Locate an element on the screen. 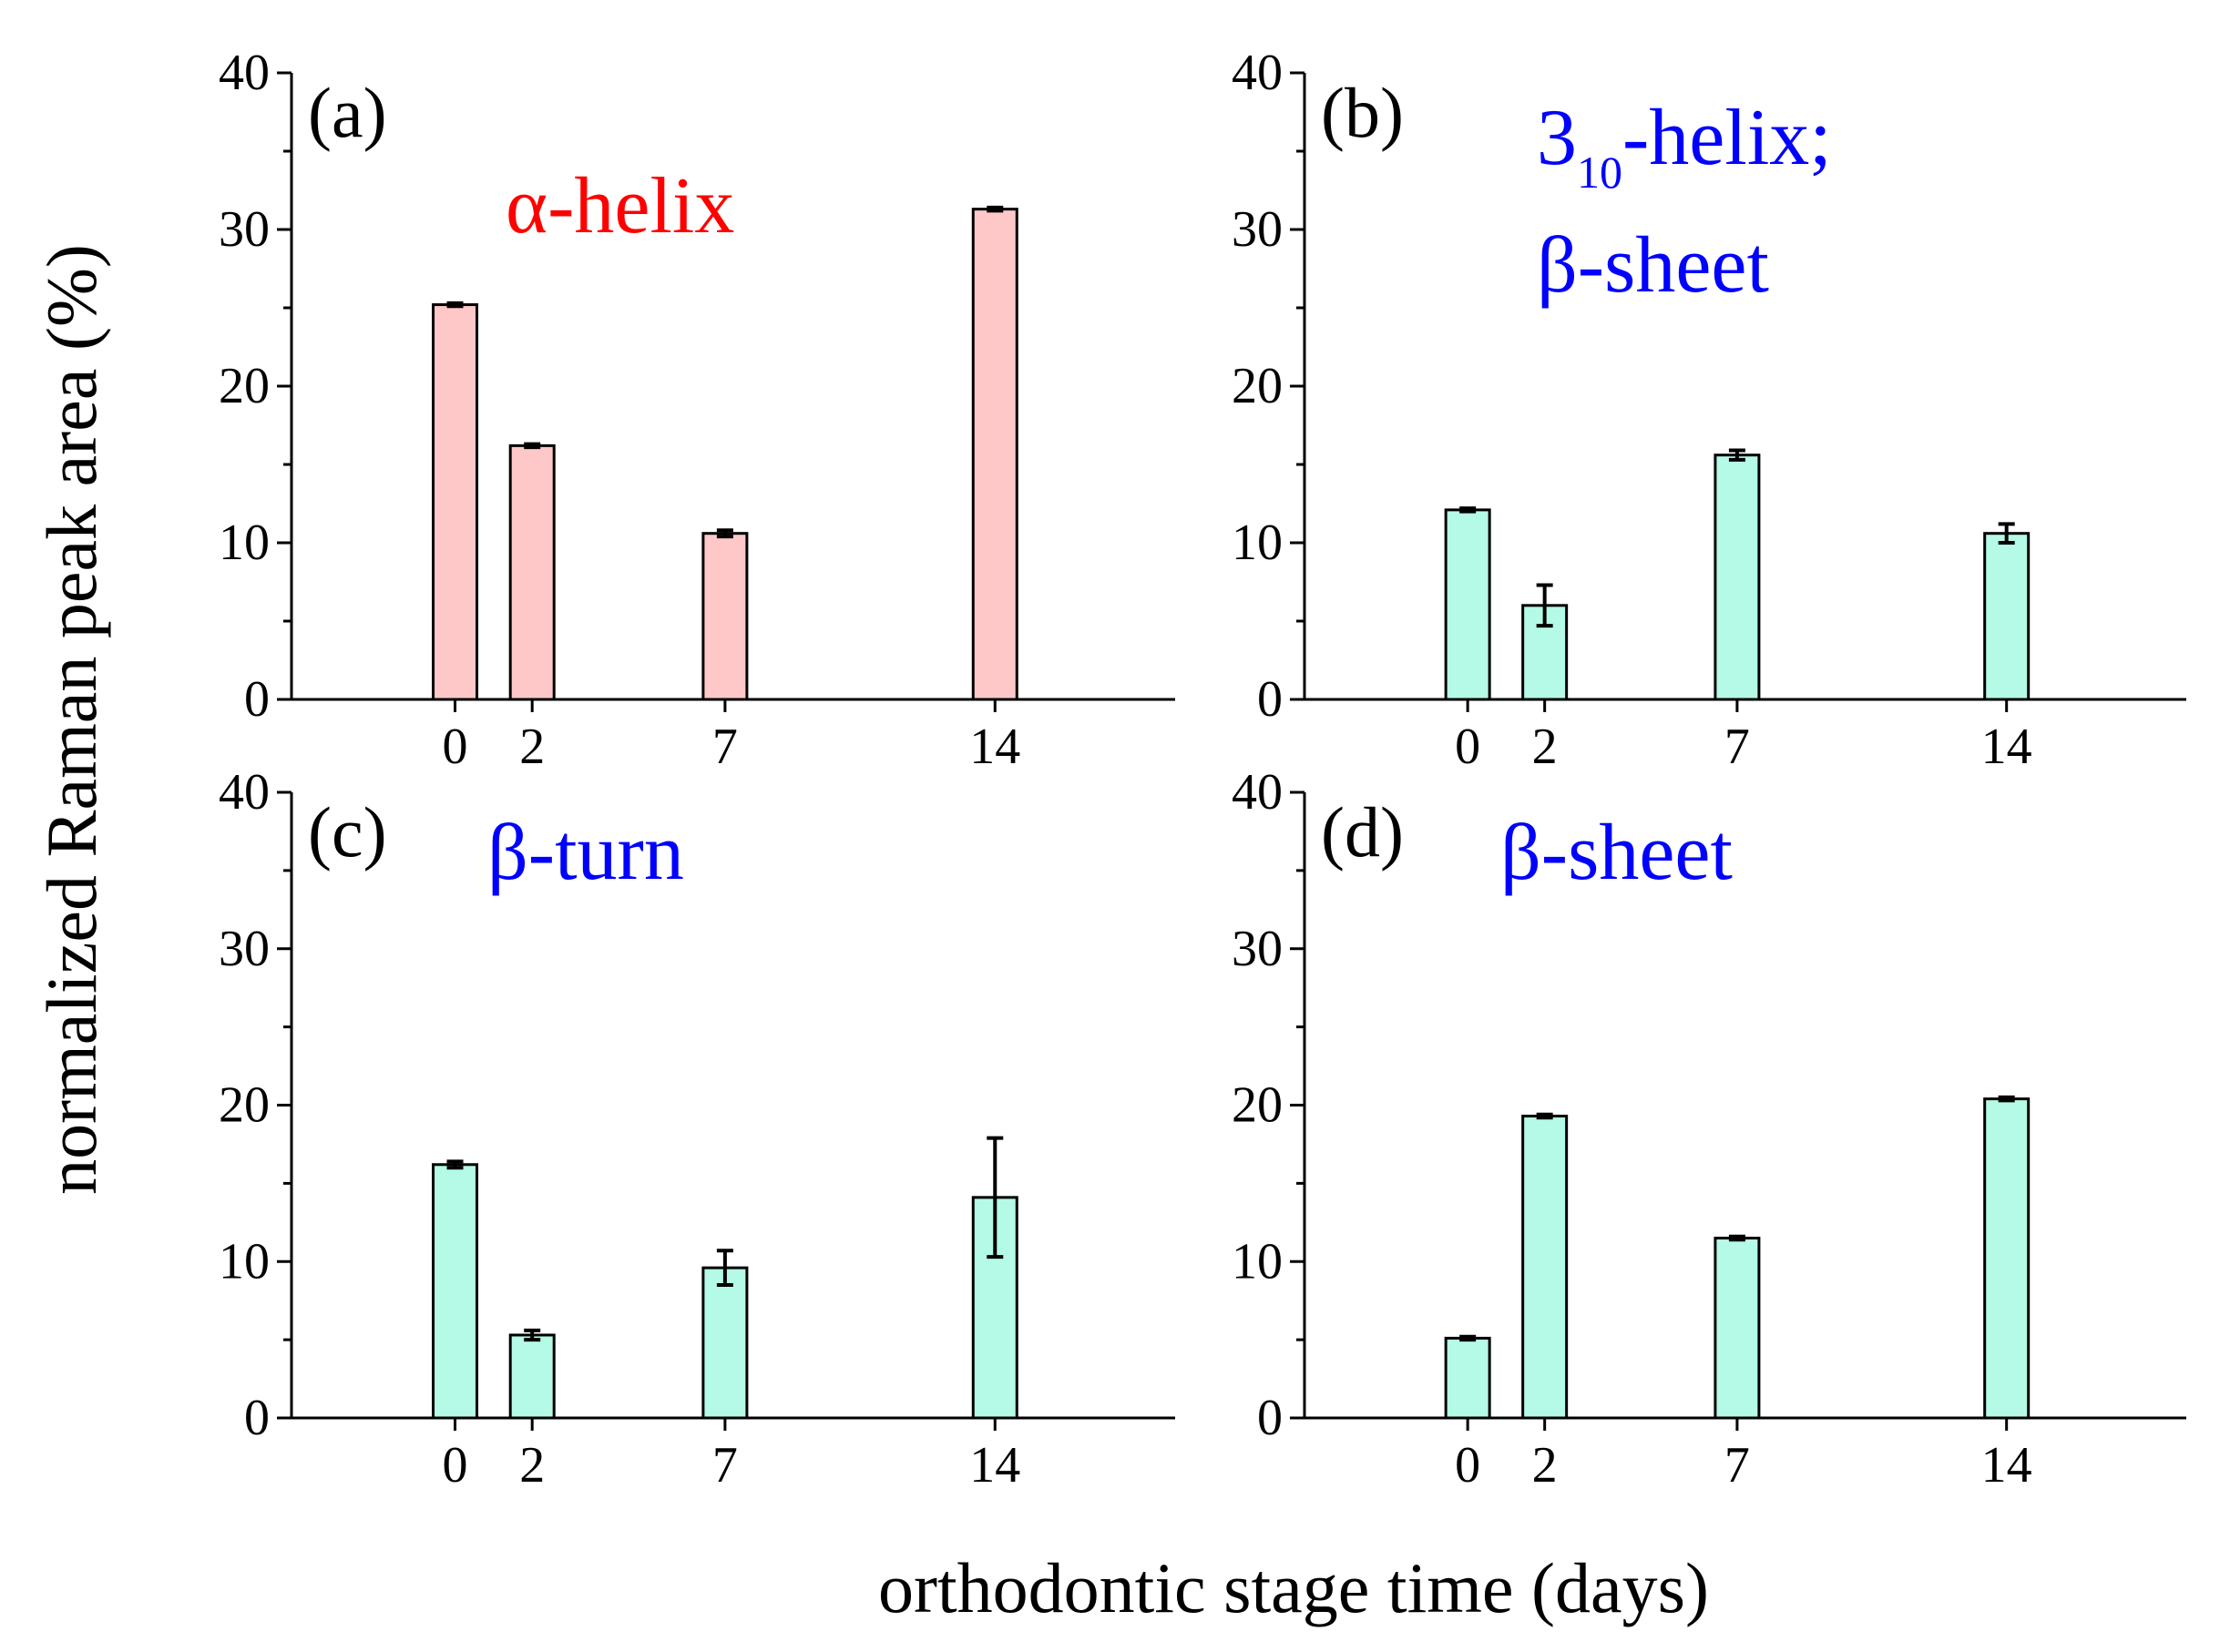 The width and height of the screenshot is (2220, 1652). y-axis-title: normalized Raman peak area (%) is located at coordinates (71, 719).